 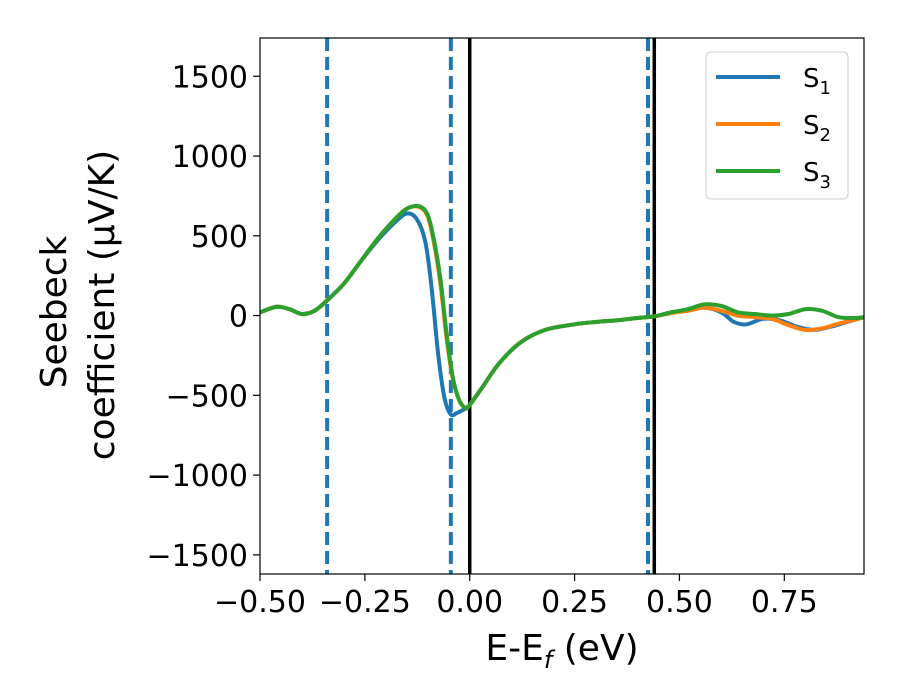 What do you see at coordinates (817, 175) in the screenshot?
I see `legend-label-s3: S3` at bounding box center [817, 175].